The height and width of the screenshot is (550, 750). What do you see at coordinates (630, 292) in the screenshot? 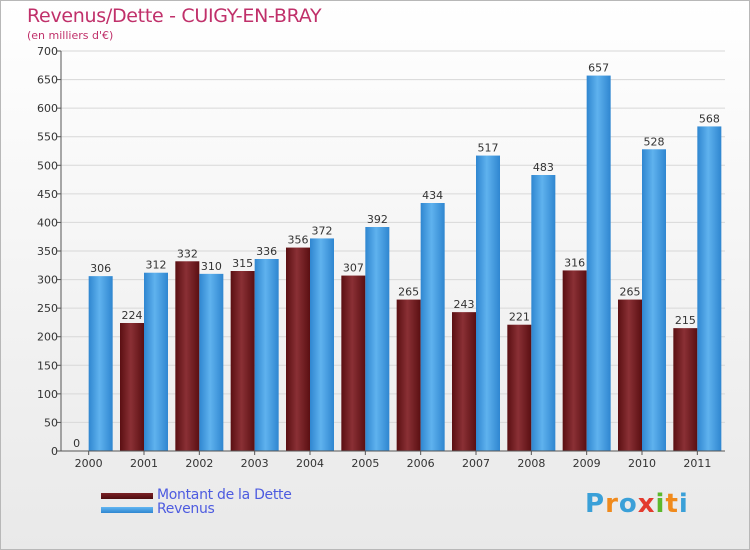
I see `data-label-dette-2010: 265` at bounding box center [630, 292].